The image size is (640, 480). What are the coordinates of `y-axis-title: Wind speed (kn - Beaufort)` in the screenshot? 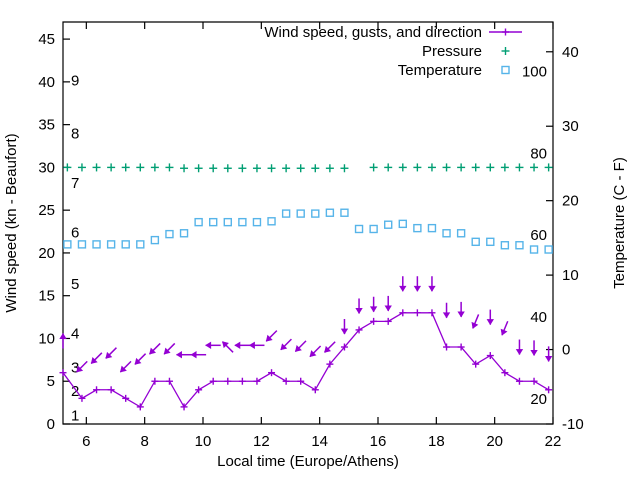 It's located at (11, 222).